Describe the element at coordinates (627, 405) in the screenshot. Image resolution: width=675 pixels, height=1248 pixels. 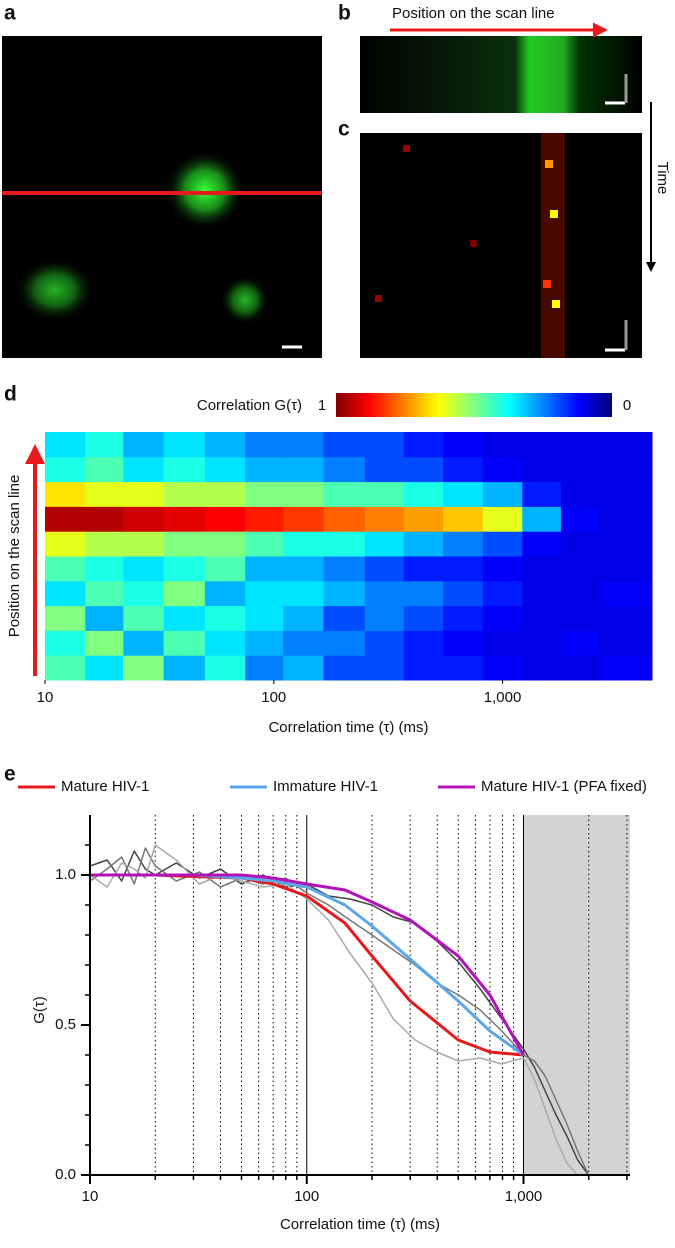
I see `colorbar-label: 0` at that location.